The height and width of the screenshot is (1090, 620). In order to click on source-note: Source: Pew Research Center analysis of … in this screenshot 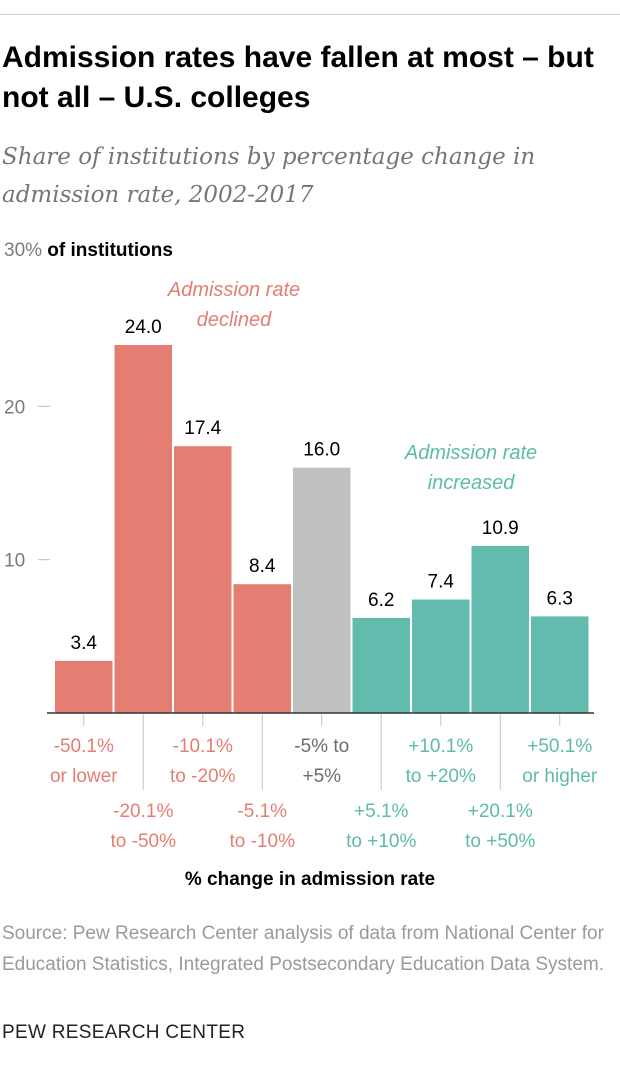, I will do `click(303, 949)`.